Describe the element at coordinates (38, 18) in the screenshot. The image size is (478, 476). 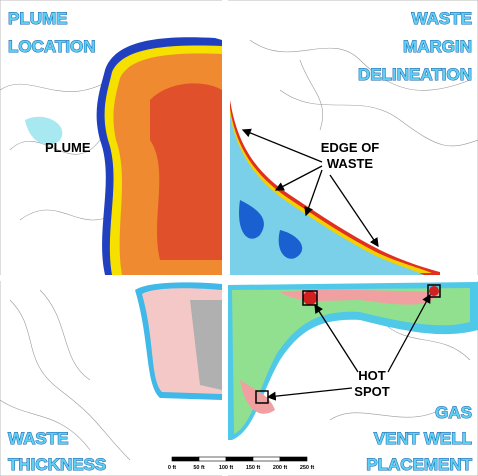
I see `panel-title: PLUME` at that location.